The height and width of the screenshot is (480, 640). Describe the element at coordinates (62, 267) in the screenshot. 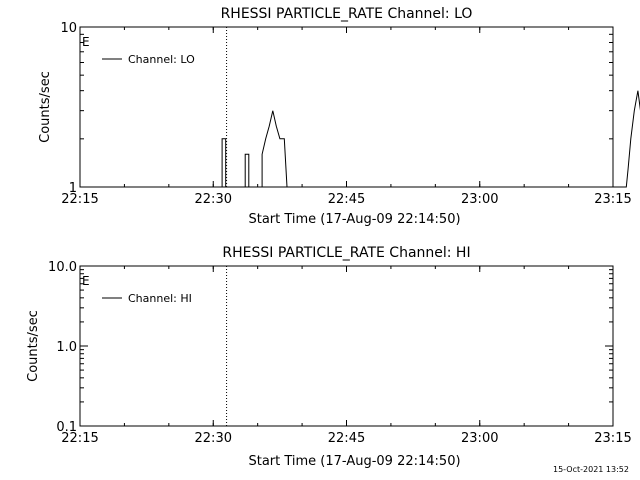

I see `y-tick-label: 10.0` at that location.